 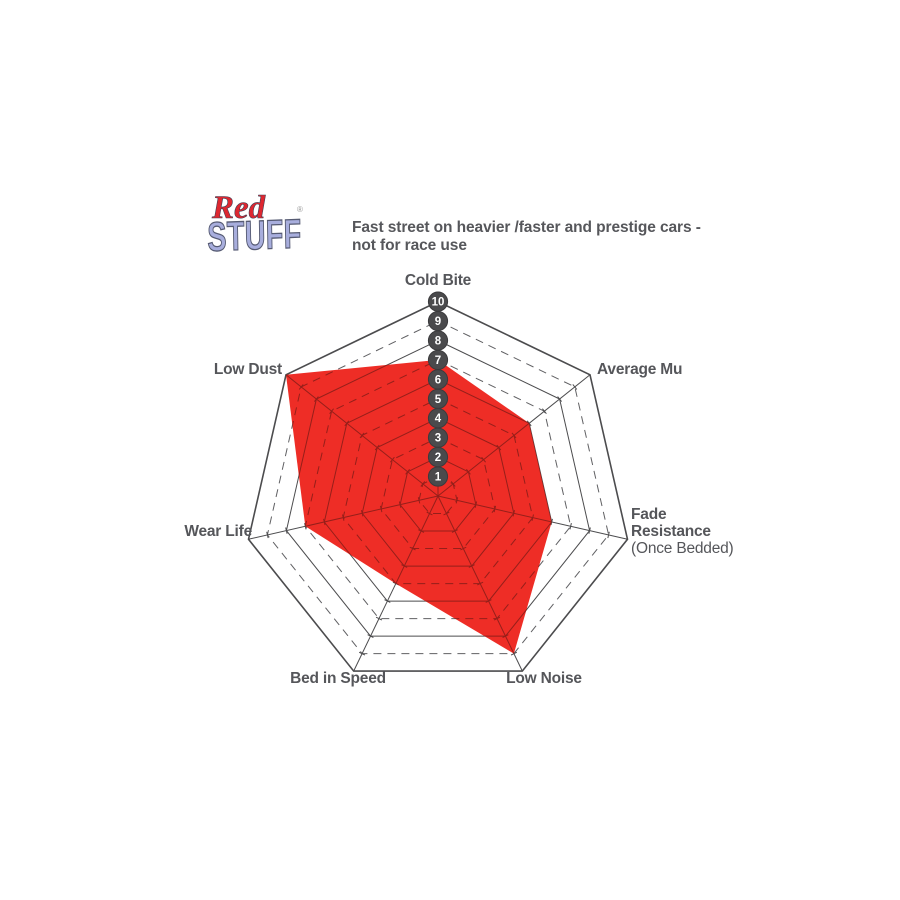 What do you see at coordinates (544, 678) in the screenshot?
I see `axis-label-low-noise: Low Noise` at bounding box center [544, 678].